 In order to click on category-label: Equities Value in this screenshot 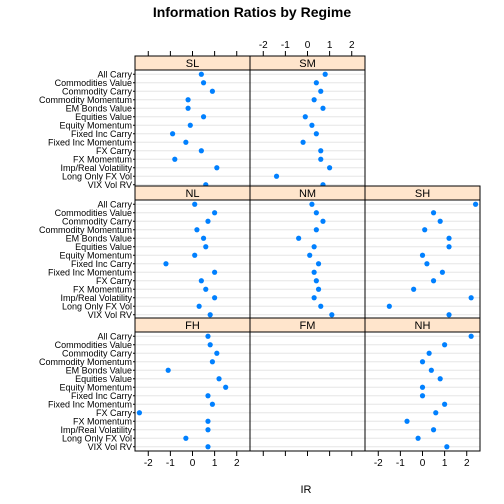, I will do `click(103, 379)`.